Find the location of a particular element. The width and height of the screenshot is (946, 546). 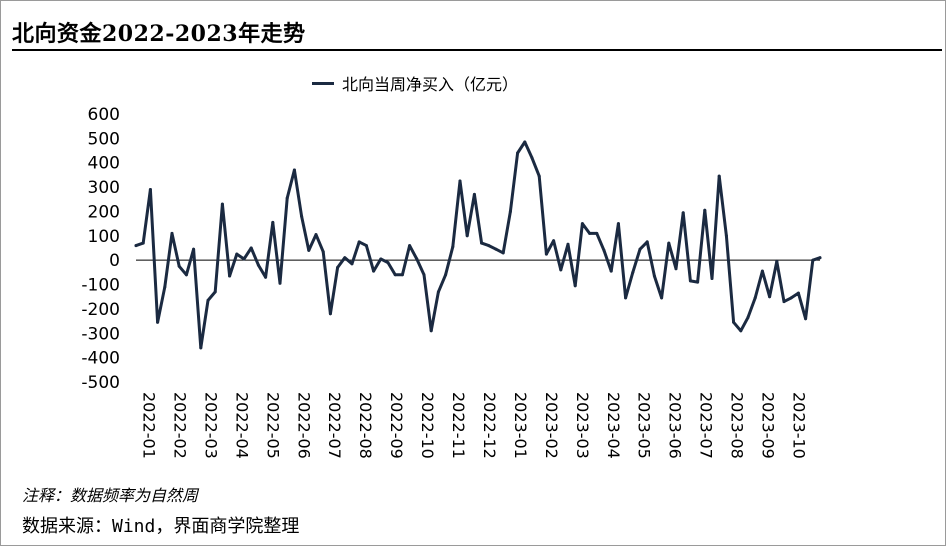

y-tick-label: -500 is located at coordinates (100, 383).